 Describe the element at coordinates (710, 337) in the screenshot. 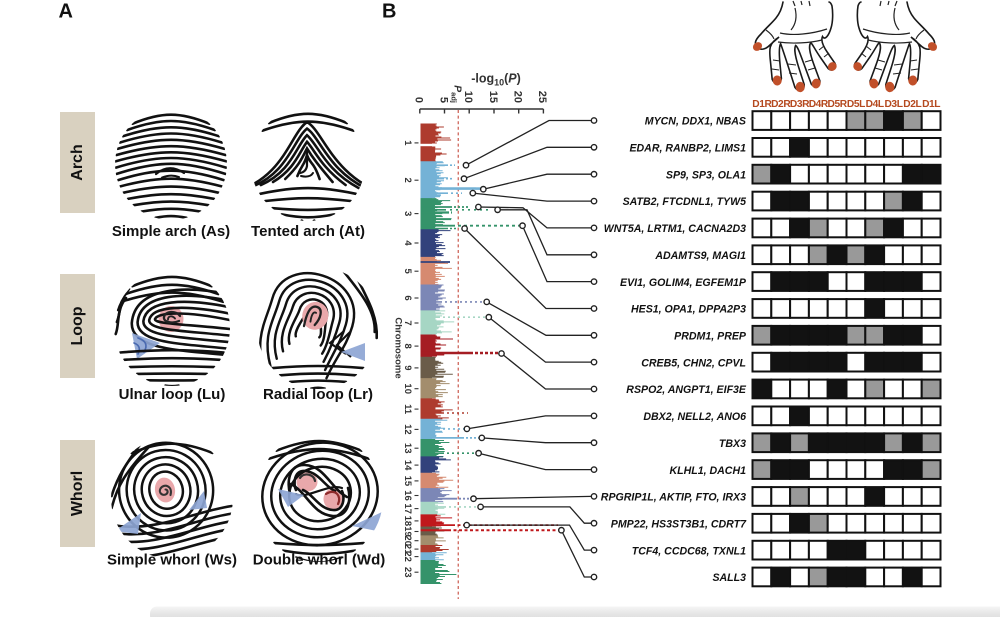

I see `svg-text: PRDM1, PREP` at that location.